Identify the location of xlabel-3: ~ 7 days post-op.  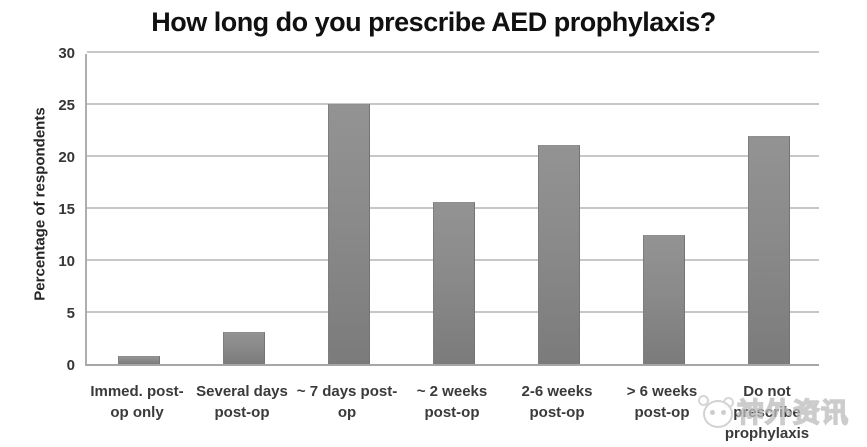
(347, 402).